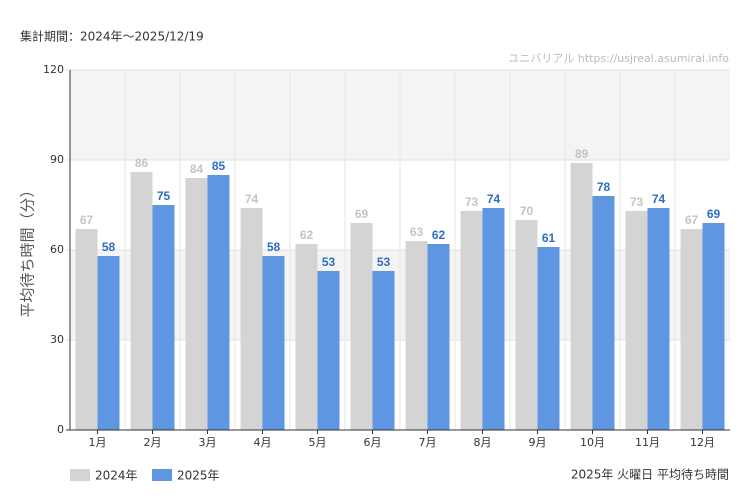  I want to click on y-tick-label: 60, so click(57, 249).